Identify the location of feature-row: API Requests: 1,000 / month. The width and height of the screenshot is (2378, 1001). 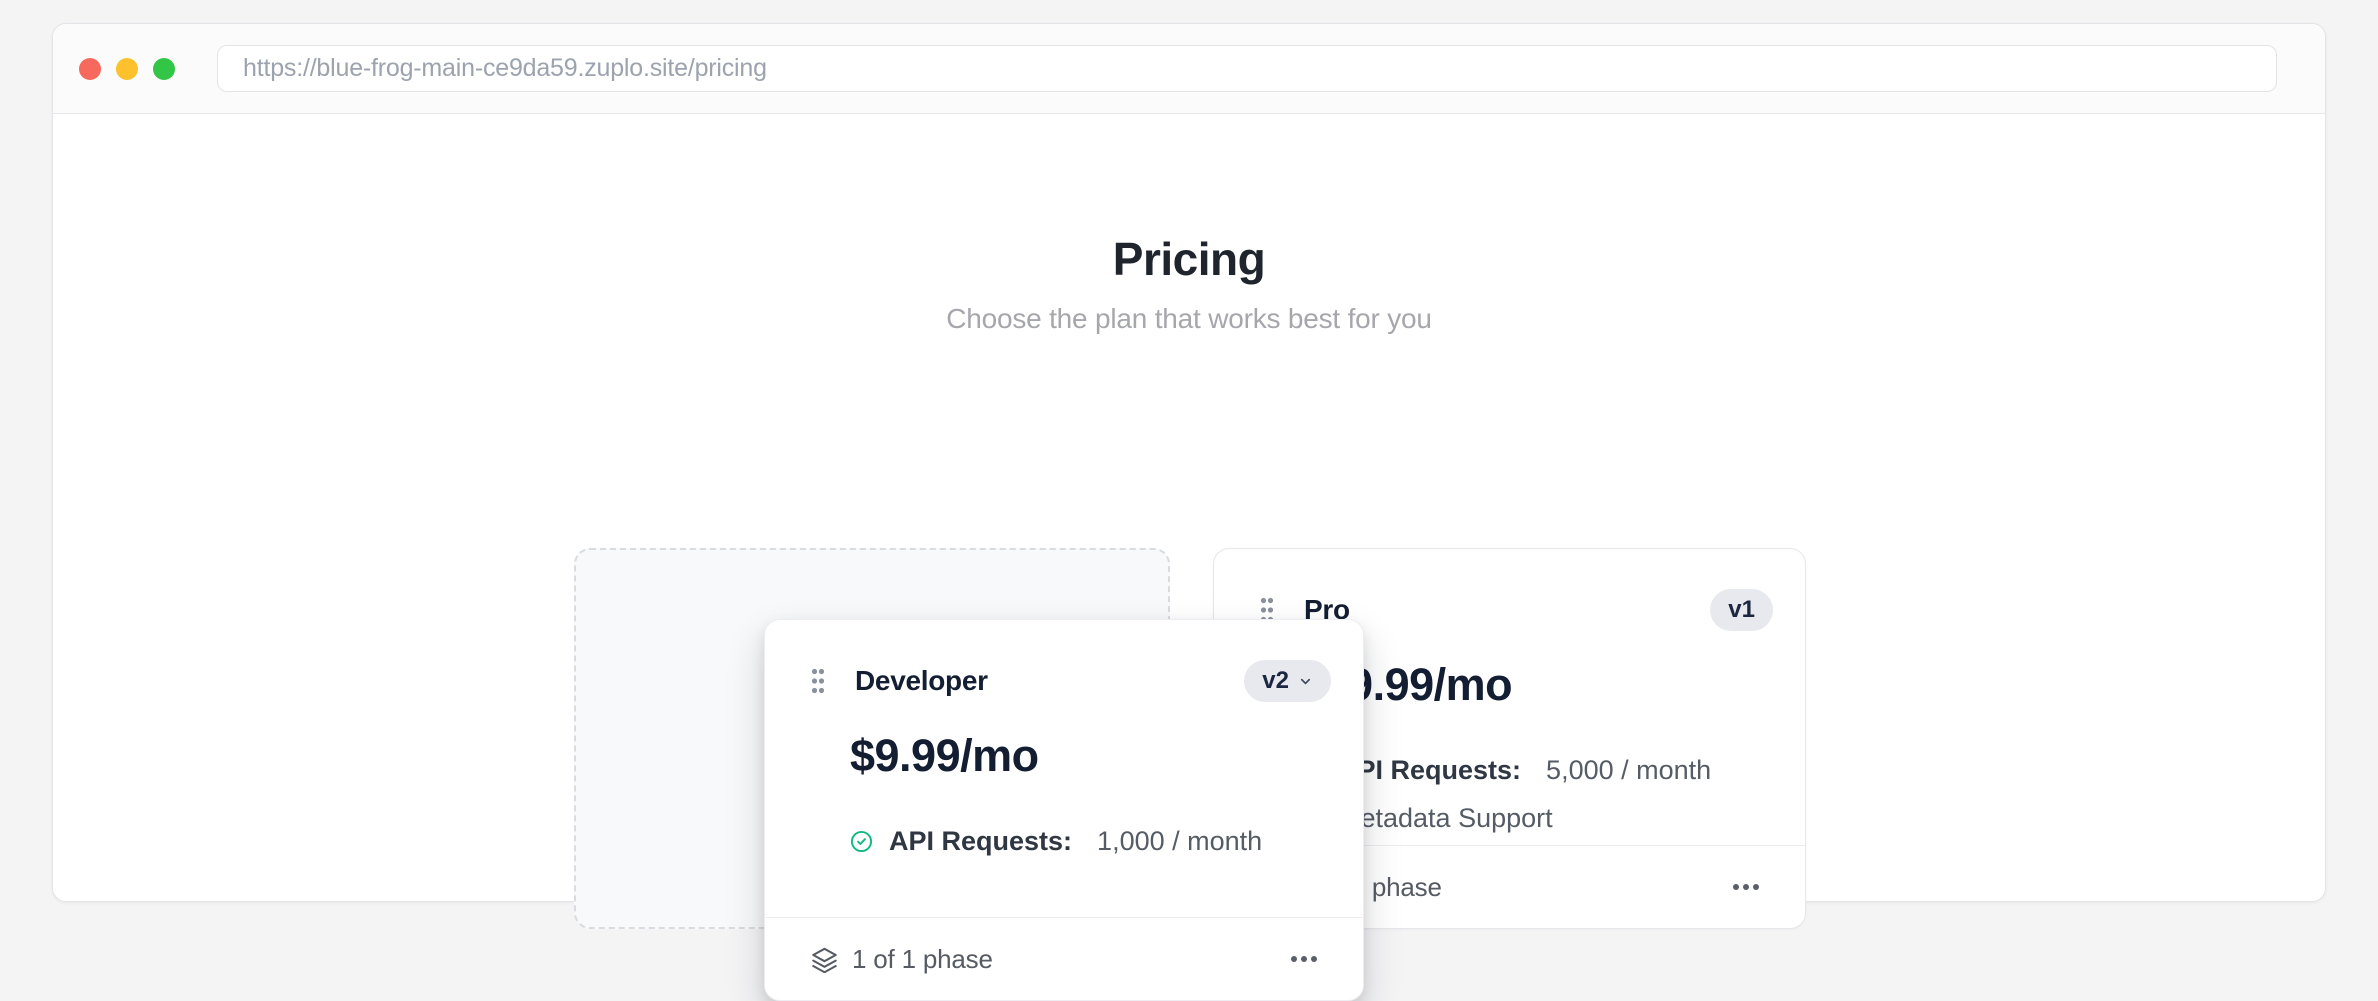
(1090, 841).